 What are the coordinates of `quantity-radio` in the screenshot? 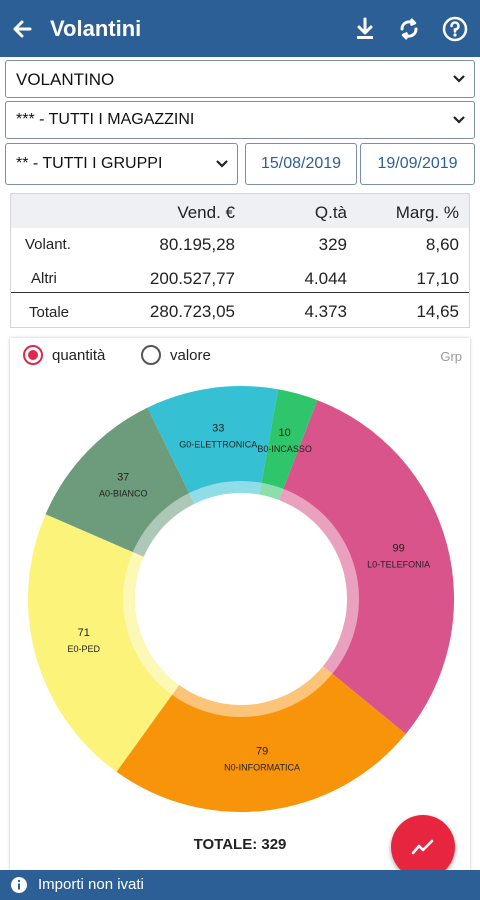 It's located at (33, 355).